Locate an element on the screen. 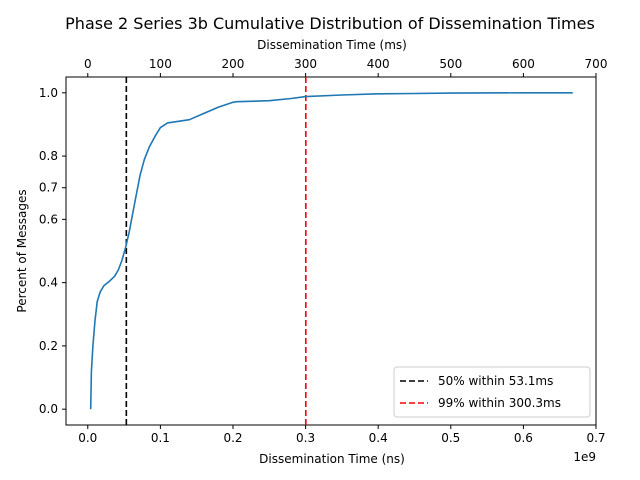 The height and width of the screenshot is (480, 640). x-axis-label: Dissemination Time (ns) is located at coordinates (332, 459).